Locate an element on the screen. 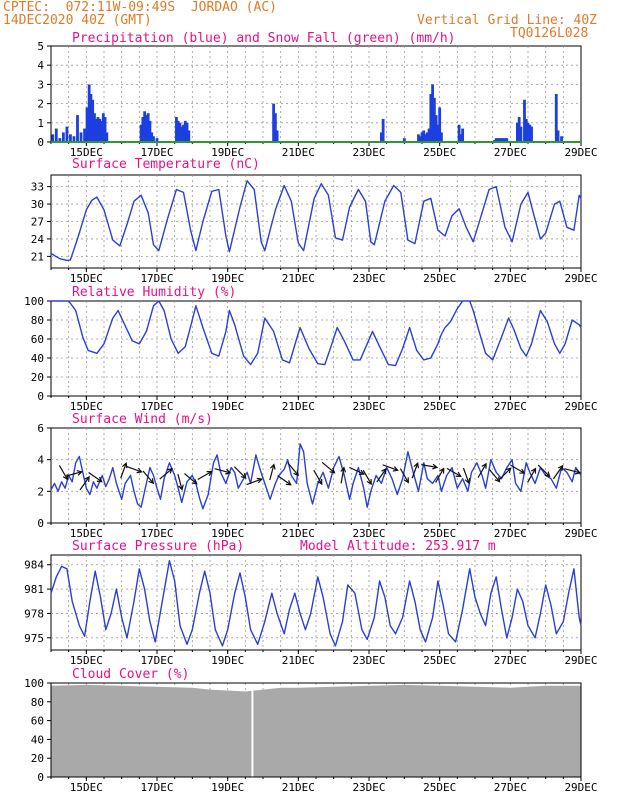 Image resolution: width=618 pixels, height=800 pixels. cloud-area is located at coordinates (316, 730).